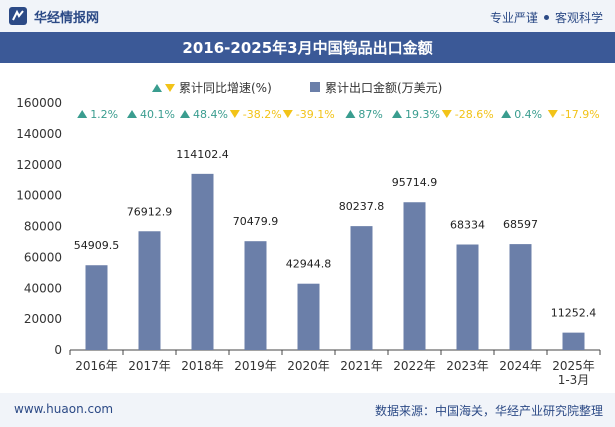 The height and width of the screenshot is (427, 615). What do you see at coordinates (67, 18) in the screenshot?
I see `brand-name: 华经情报网` at bounding box center [67, 18].